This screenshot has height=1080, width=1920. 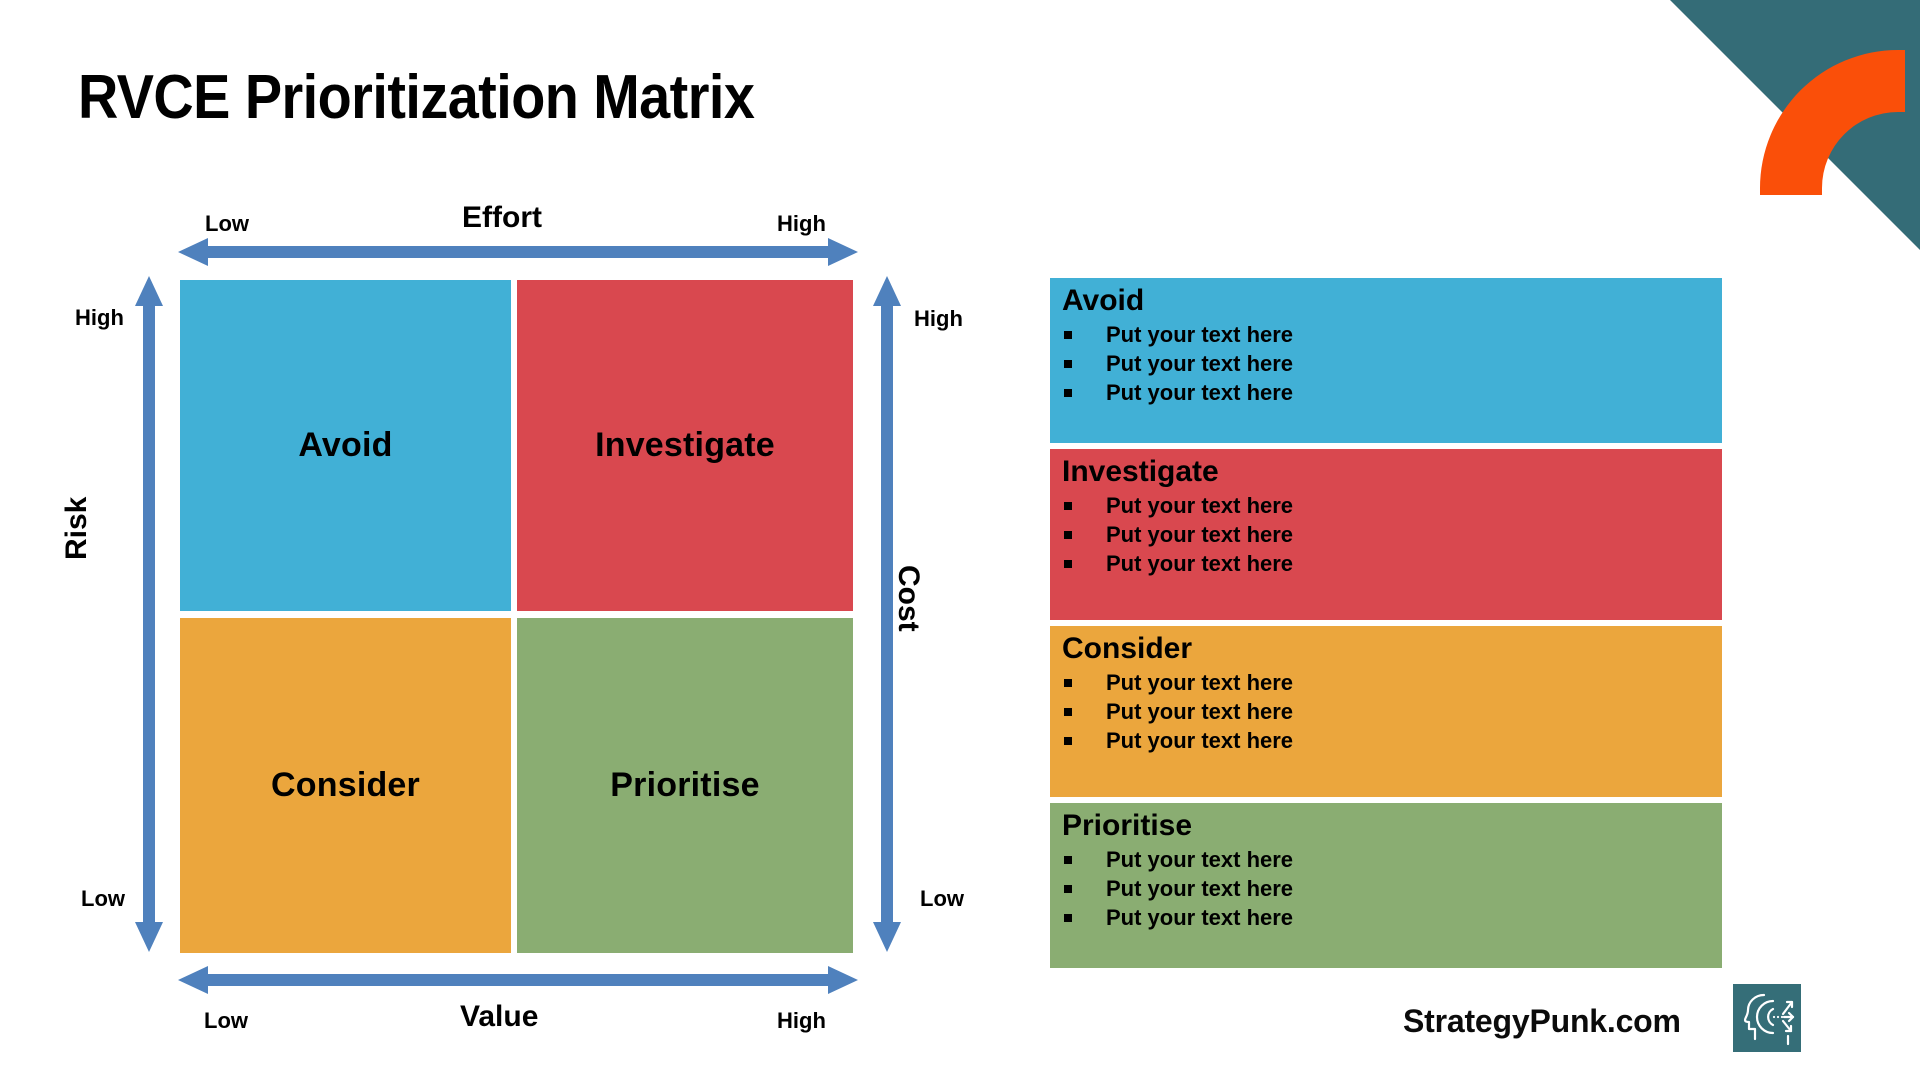 What do you see at coordinates (887, 614) in the screenshot?
I see `right-axis-arrow` at bounding box center [887, 614].